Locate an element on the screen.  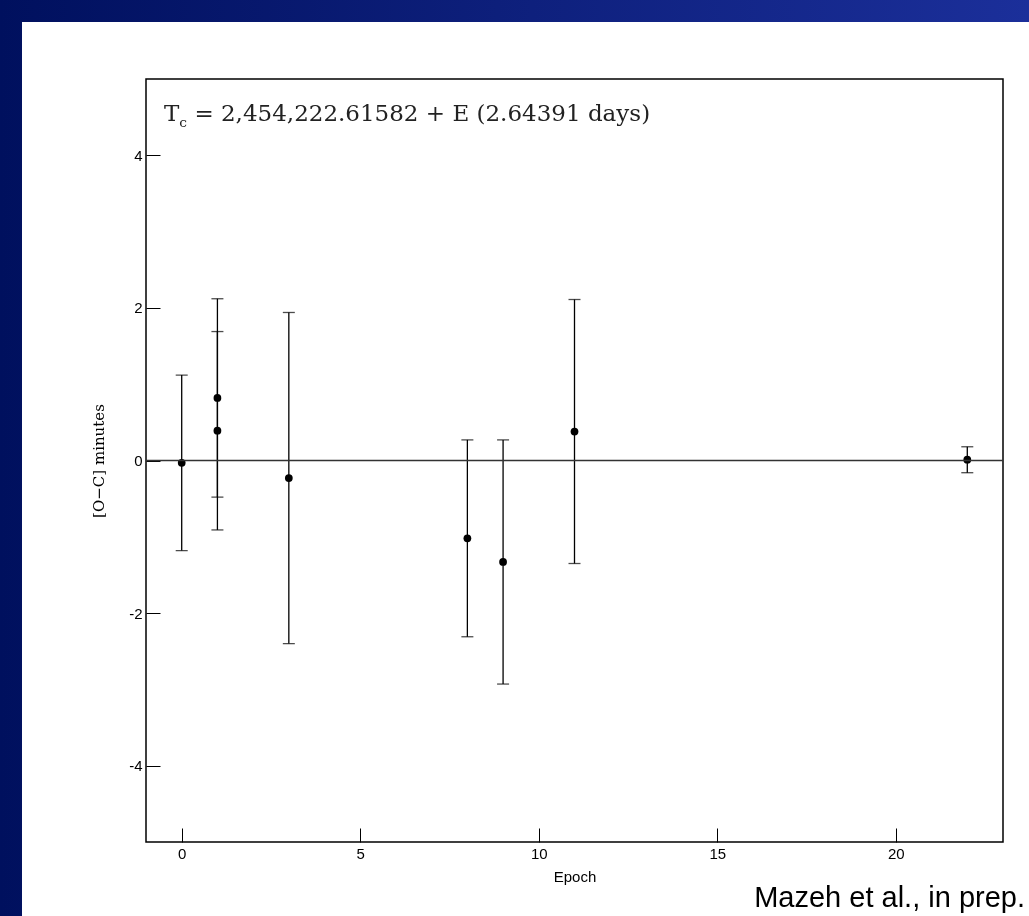
text: Mazeh et al., in prep. is located at coordinates (889, 897).